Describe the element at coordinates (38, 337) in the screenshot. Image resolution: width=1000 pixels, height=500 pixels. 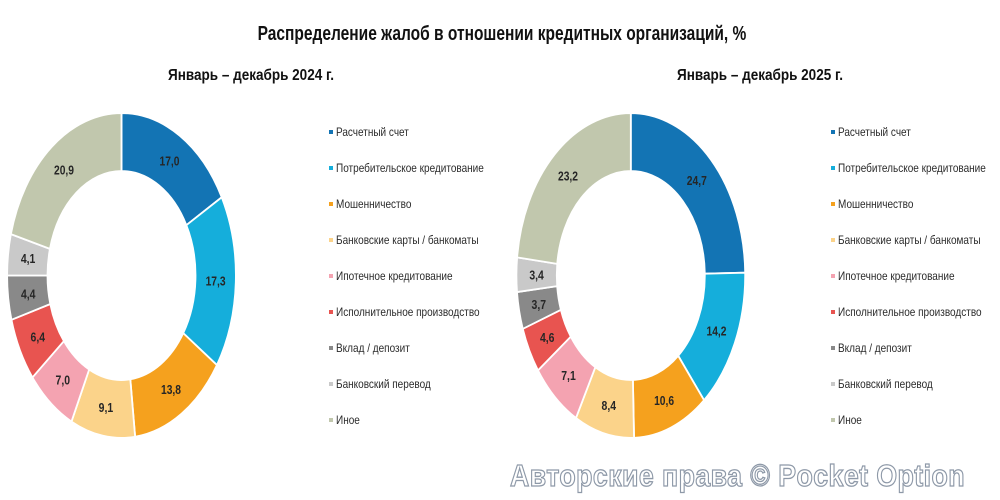
I see `svg-text: 6,4` at that location.